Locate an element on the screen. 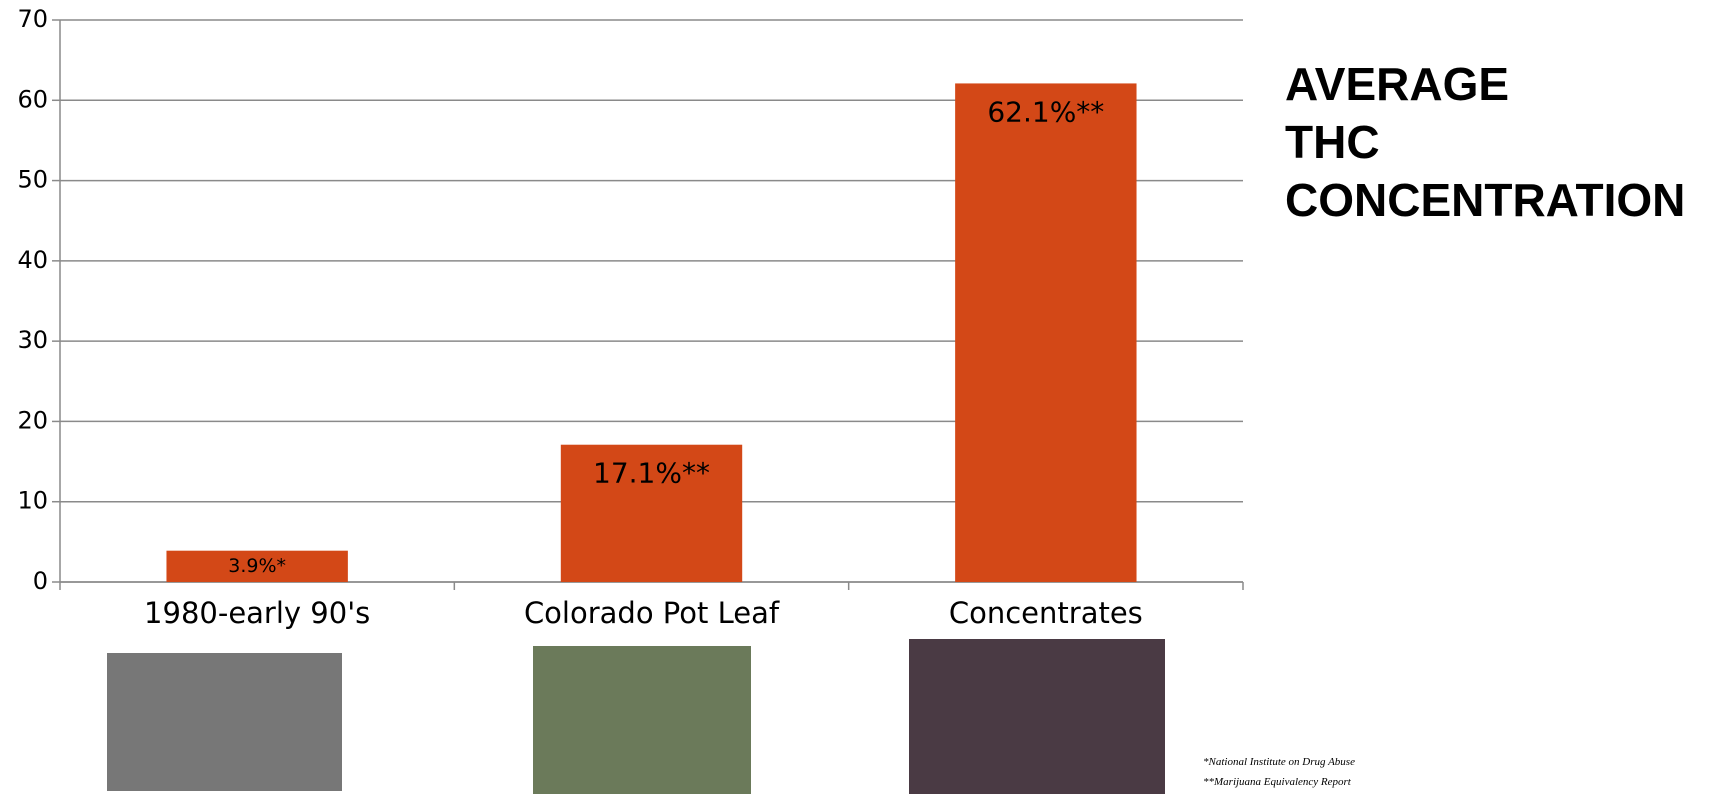 The height and width of the screenshot is (794, 1713). footnote: *National Institute on Drug Abuse is located at coordinates (1279, 762).